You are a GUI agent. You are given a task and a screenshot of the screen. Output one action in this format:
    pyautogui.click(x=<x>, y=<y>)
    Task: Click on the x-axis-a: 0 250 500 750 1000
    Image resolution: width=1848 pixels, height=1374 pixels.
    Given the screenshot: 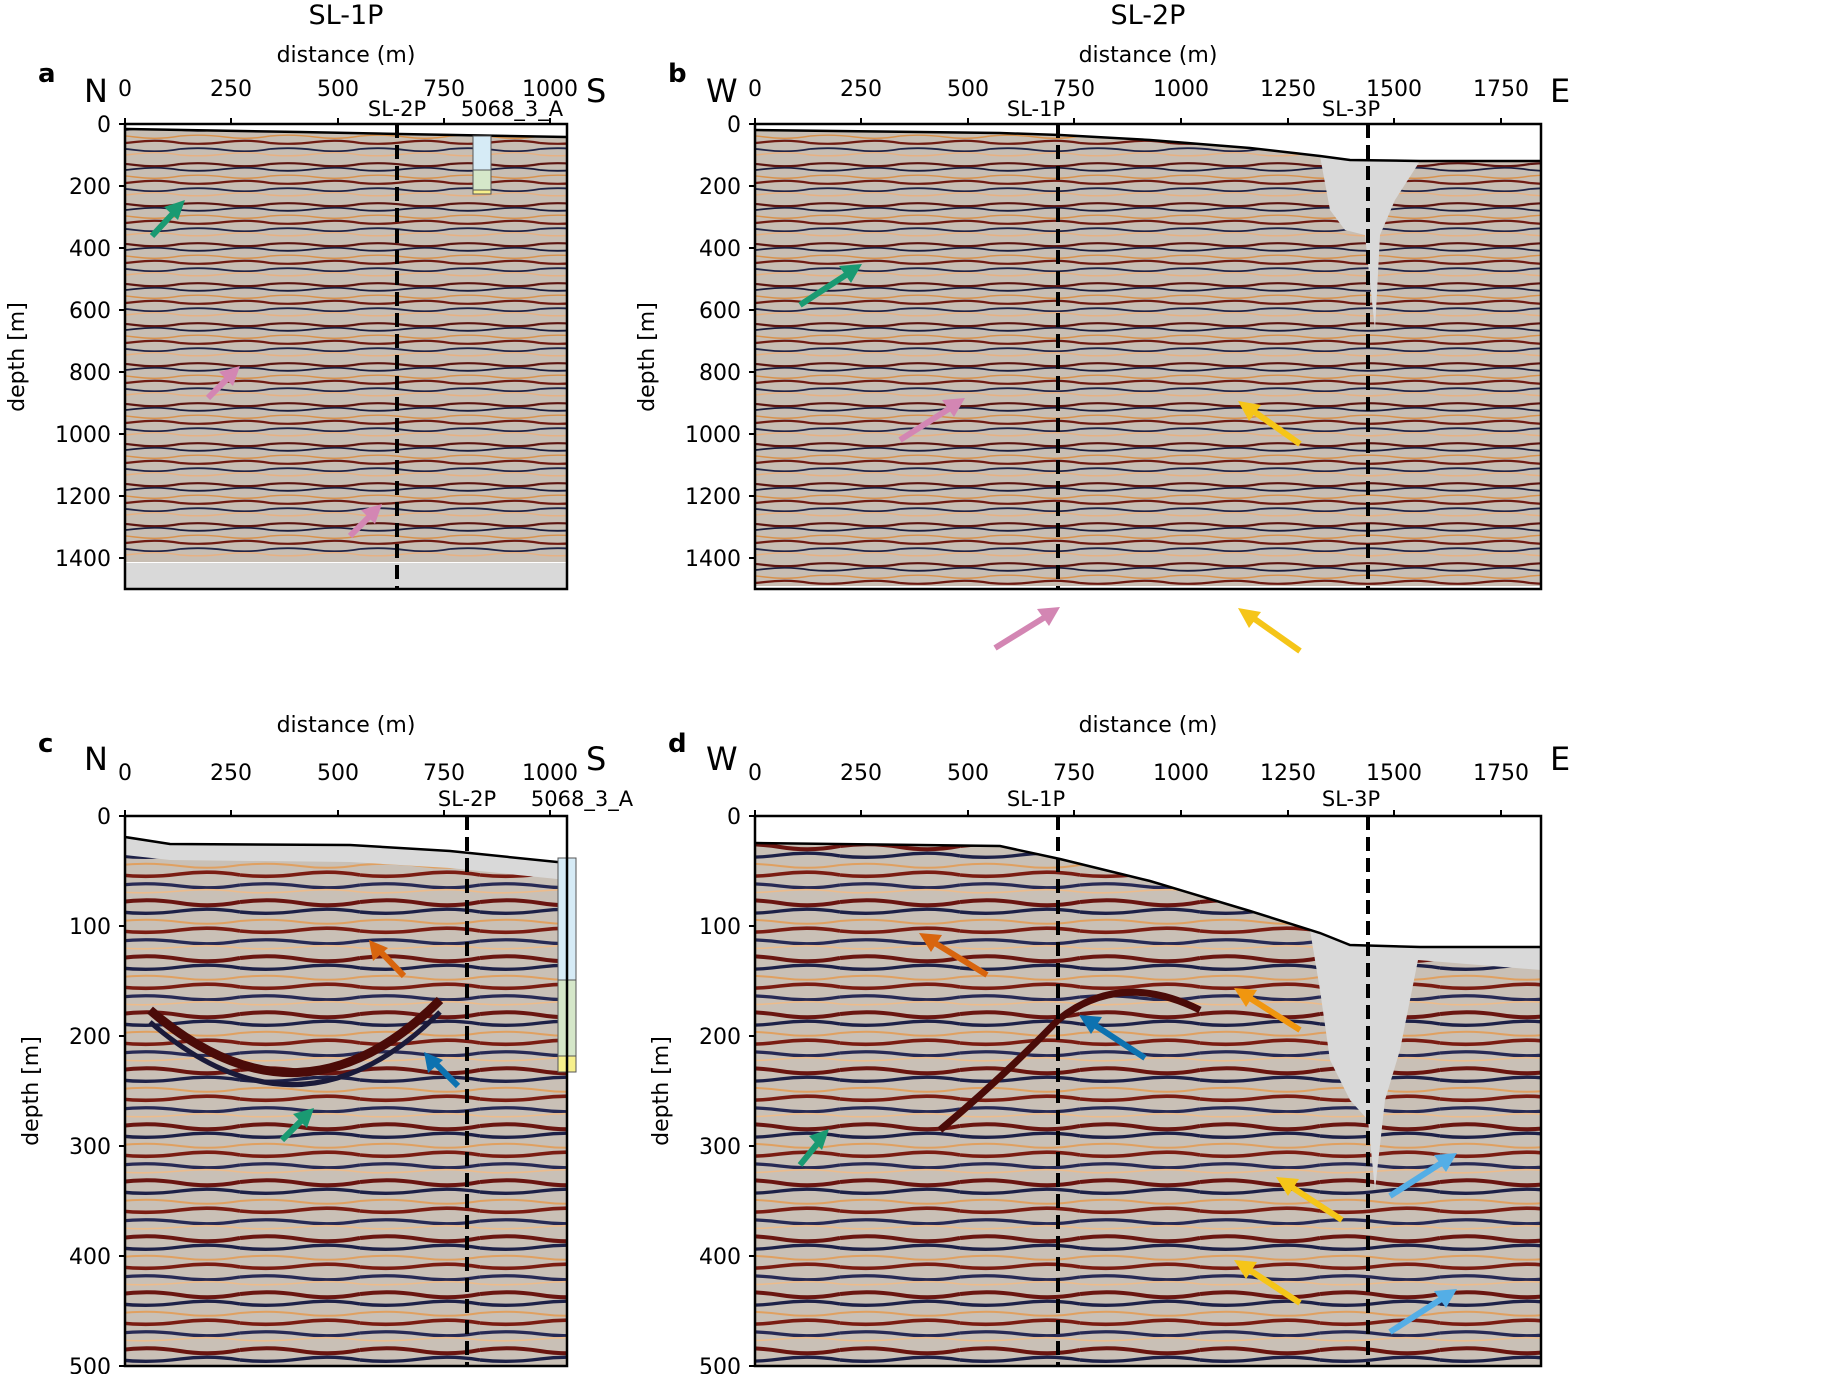 What is the action you would take?
    pyautogui.click(x=348, y=89)
    